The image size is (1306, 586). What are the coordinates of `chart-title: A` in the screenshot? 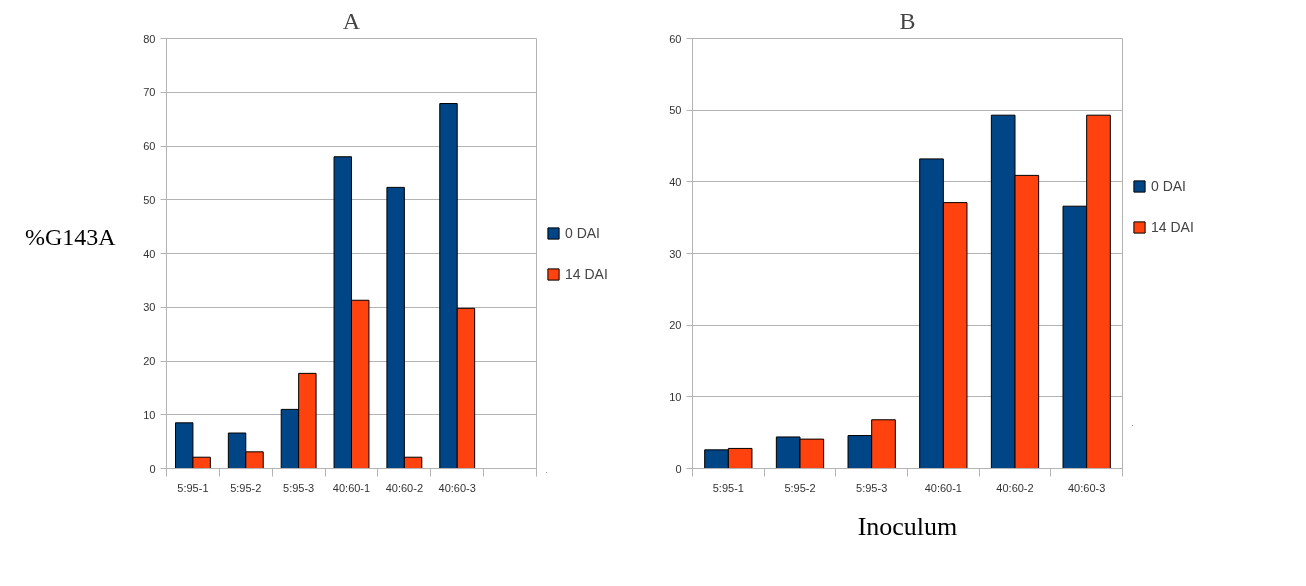 It's located at (351, 20).